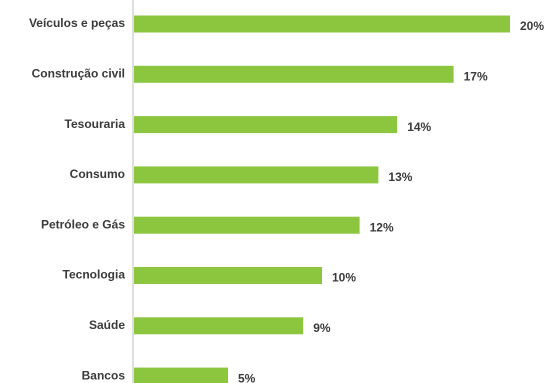  I want to click on category-label: Petróleo e Gás, so click(83, 224).